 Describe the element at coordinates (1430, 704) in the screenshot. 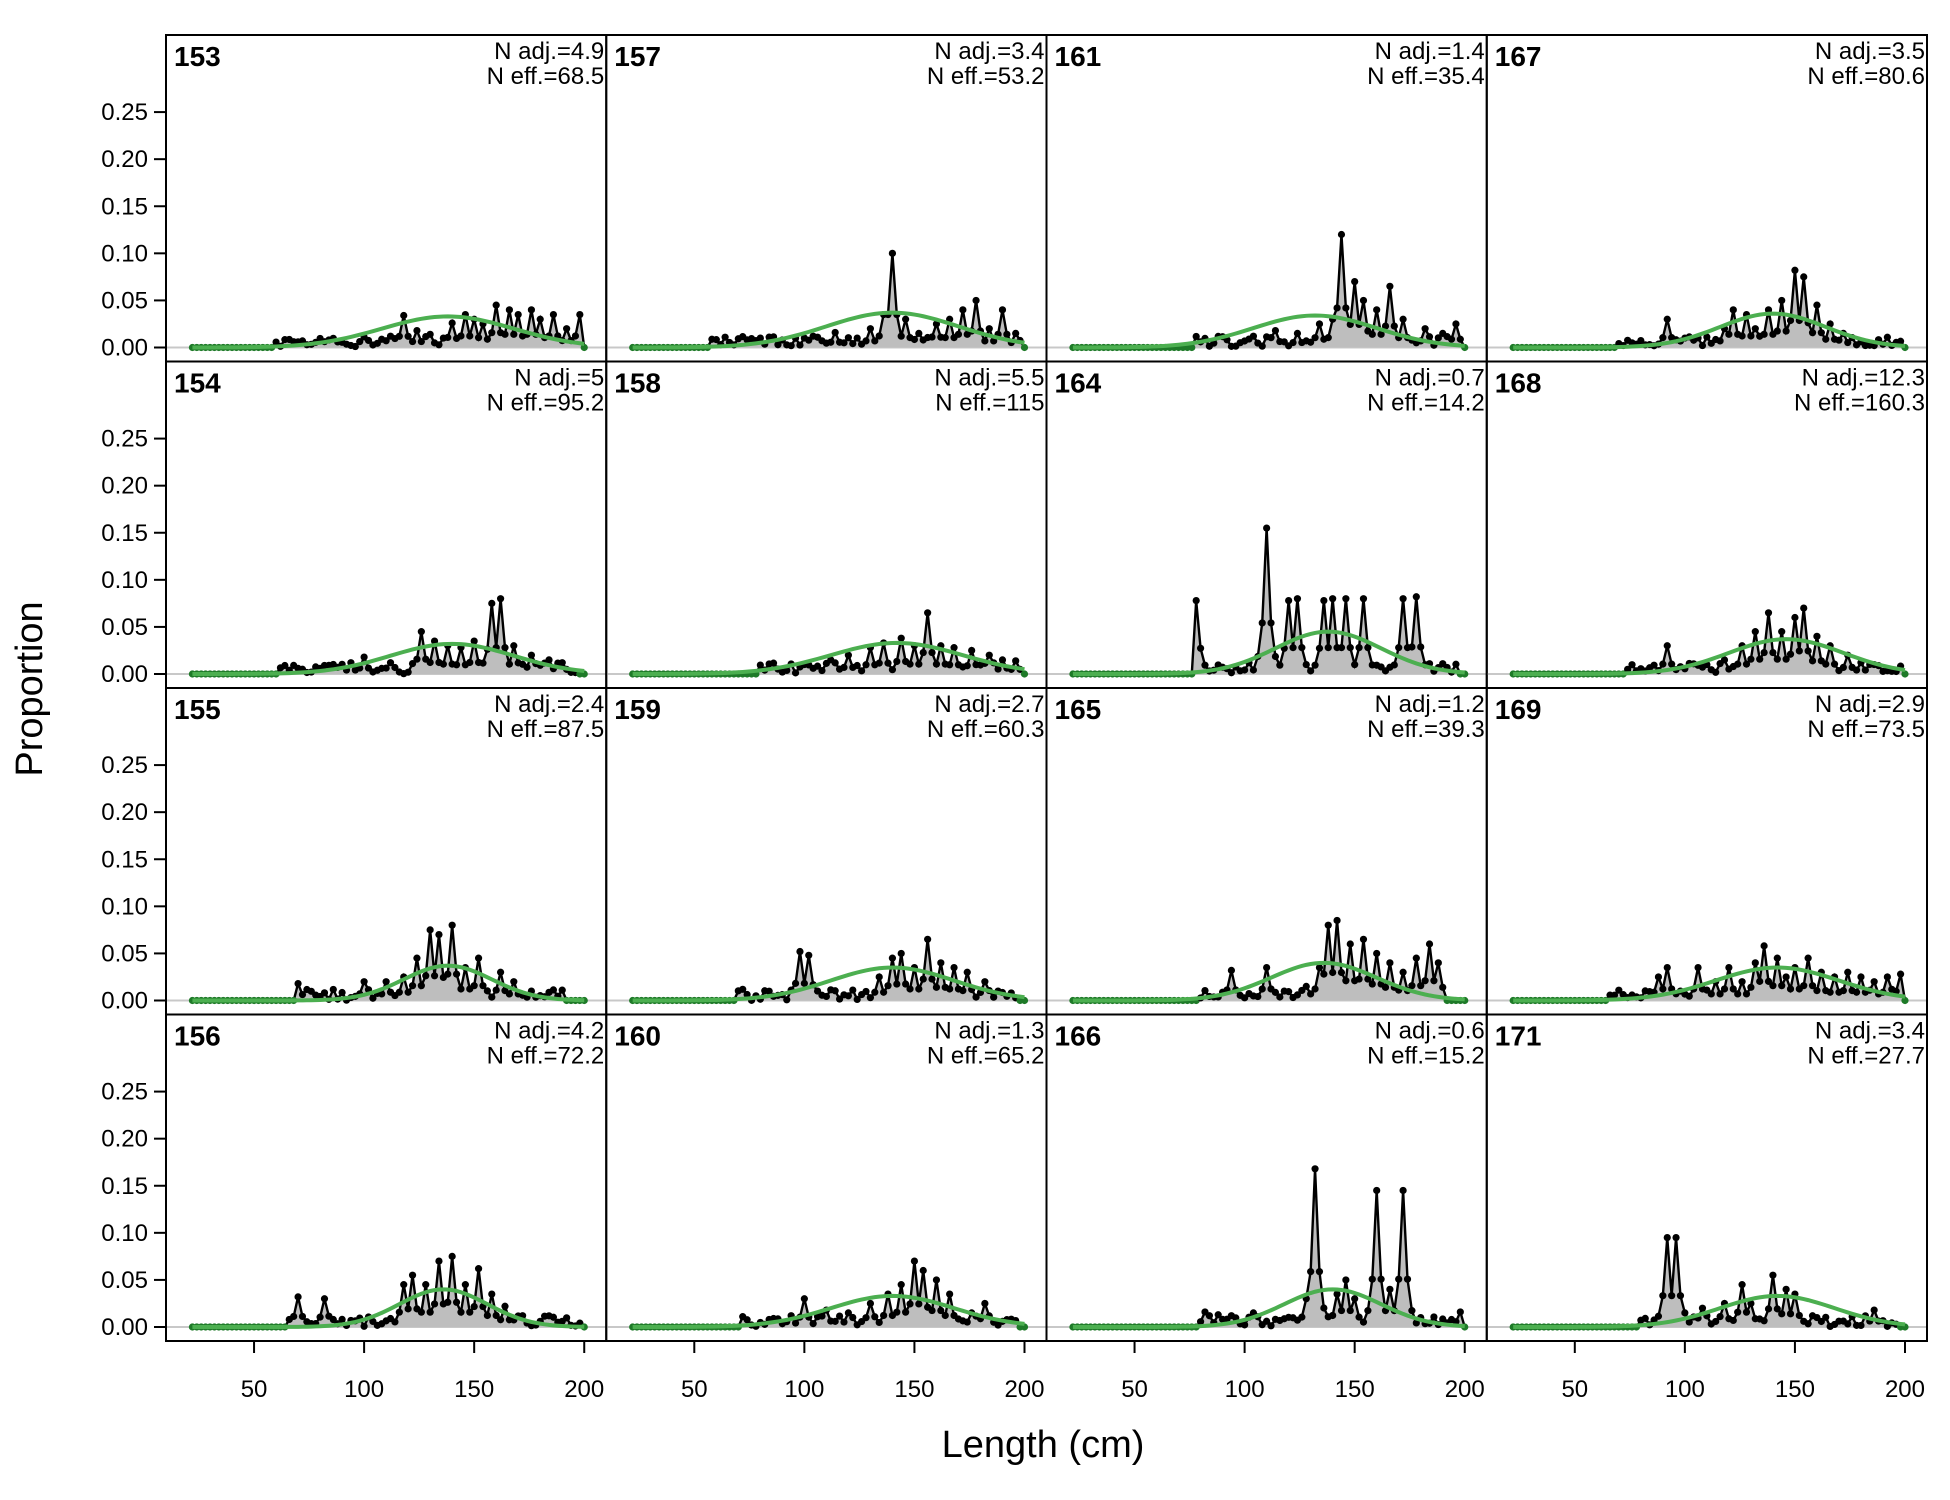

I see `n-adj-label: N adj.=1.2` at that location.